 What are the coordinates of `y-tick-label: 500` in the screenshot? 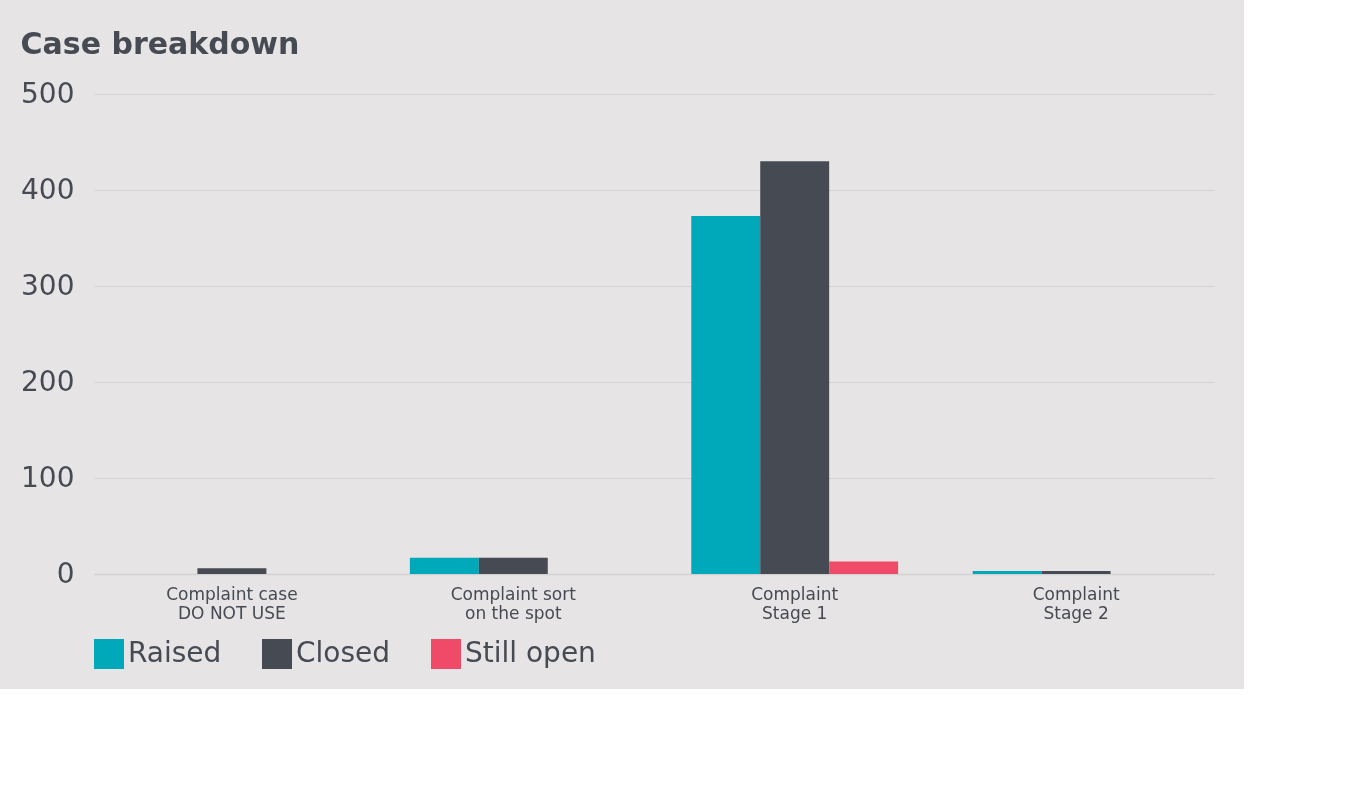 It's located at (48, 93).